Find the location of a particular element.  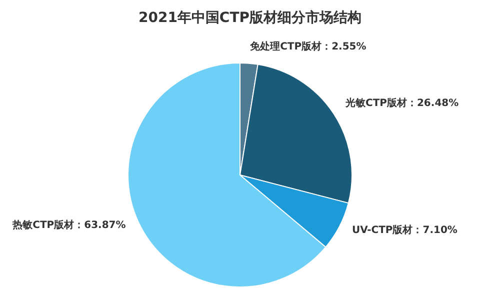

slice-label: UV-CTP版材：7.10% is located at coordinates (405, 230).